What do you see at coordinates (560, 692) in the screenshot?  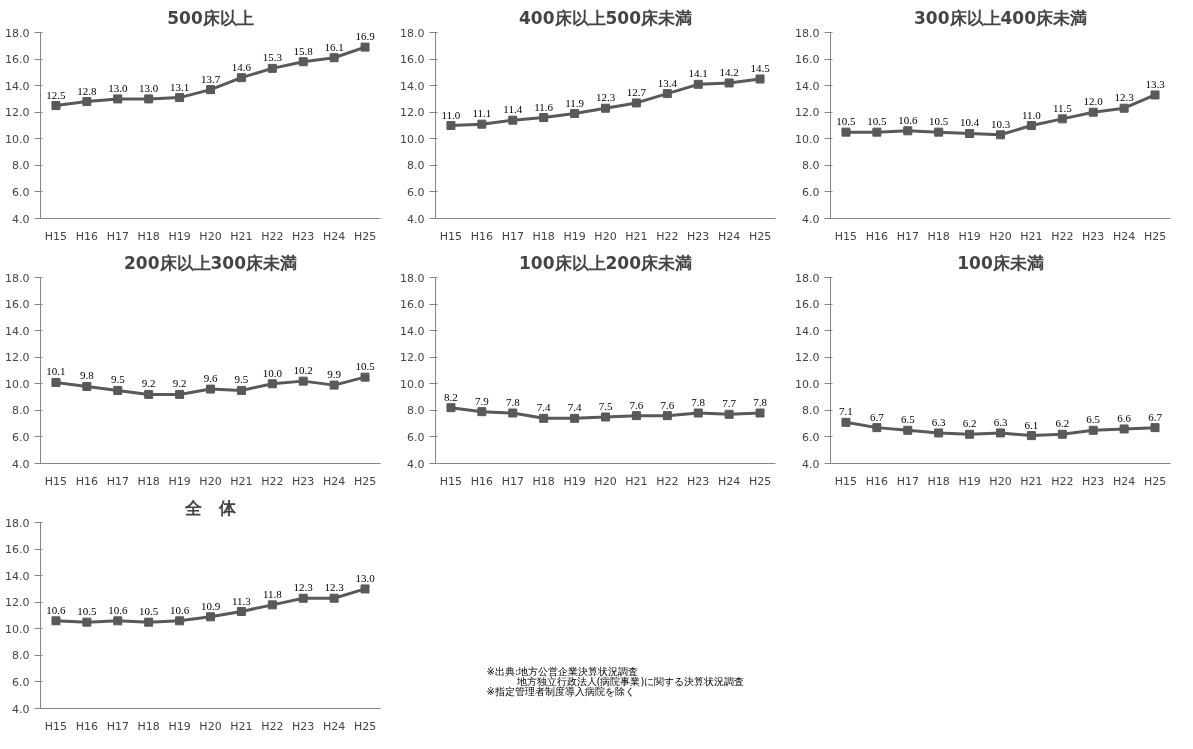 I see `text: ※指定管理者制度導入病院を除く` at bounding box center [560, 692].